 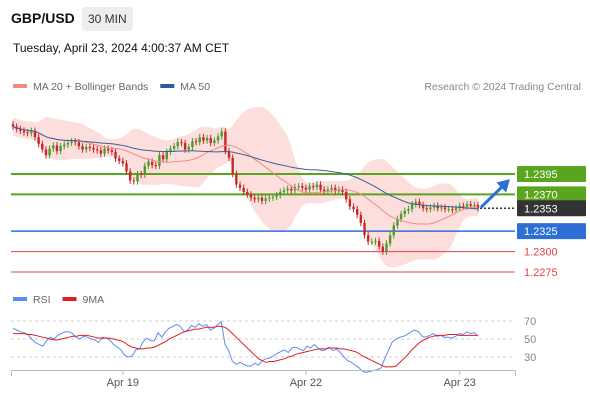 I want to click on last-price-badge, so click(x=551, y=208).